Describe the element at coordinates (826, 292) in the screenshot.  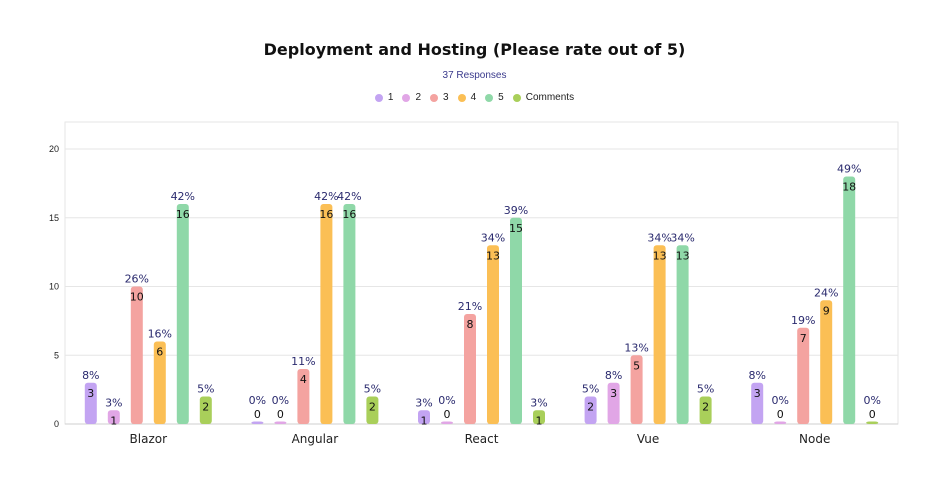
I see `data-label-percent: 24%` at that location.